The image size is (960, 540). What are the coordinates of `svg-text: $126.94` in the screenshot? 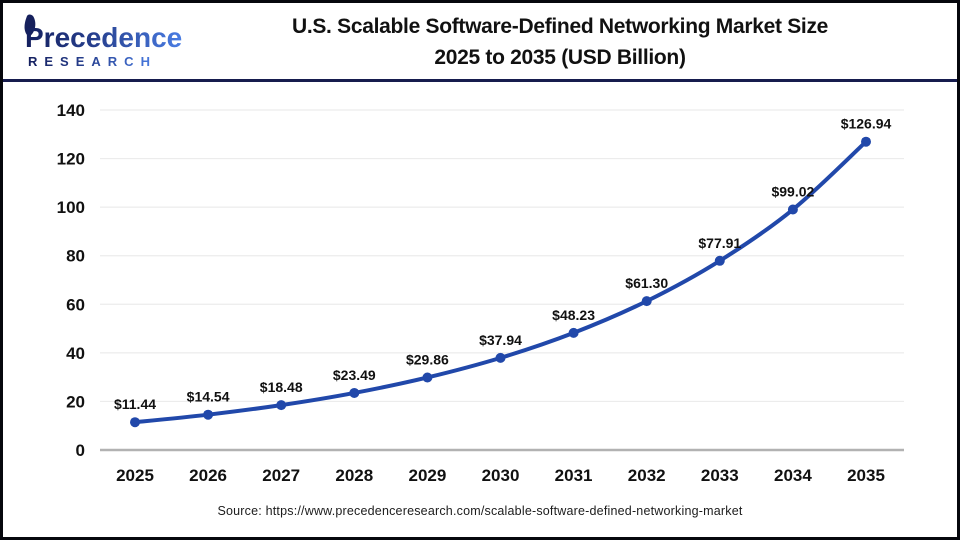 It's located at (866, 124).